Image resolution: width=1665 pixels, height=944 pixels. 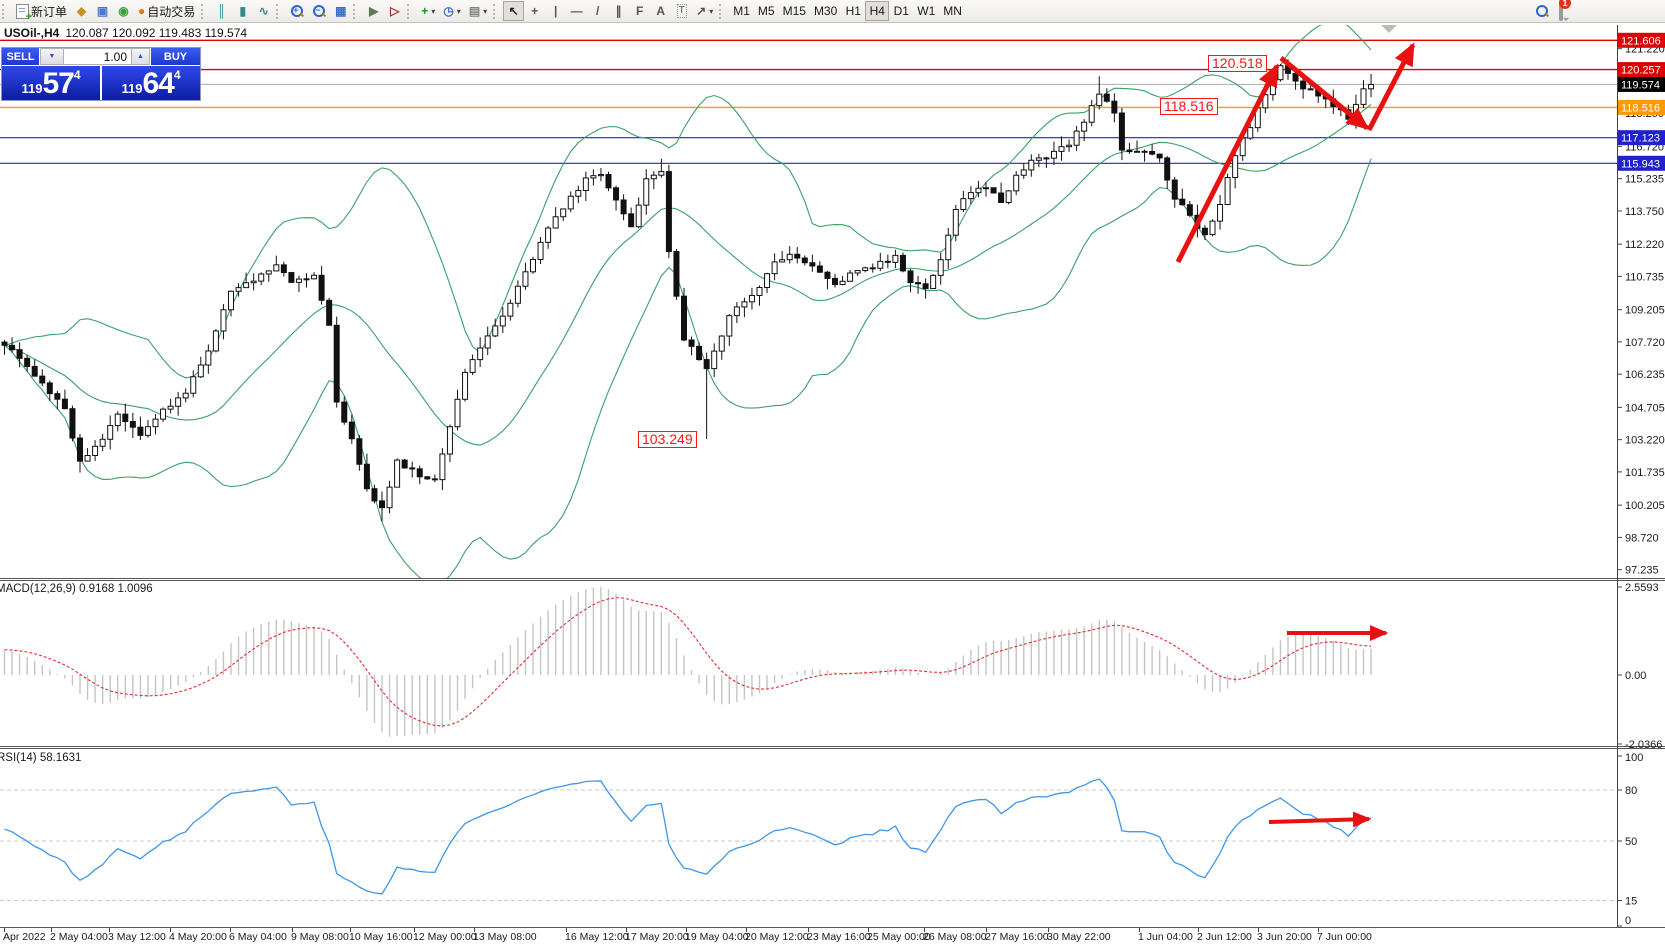 I want to click on toolbar-group-chart-type: ║ ▮ ∿, so click(x=236, y=11).